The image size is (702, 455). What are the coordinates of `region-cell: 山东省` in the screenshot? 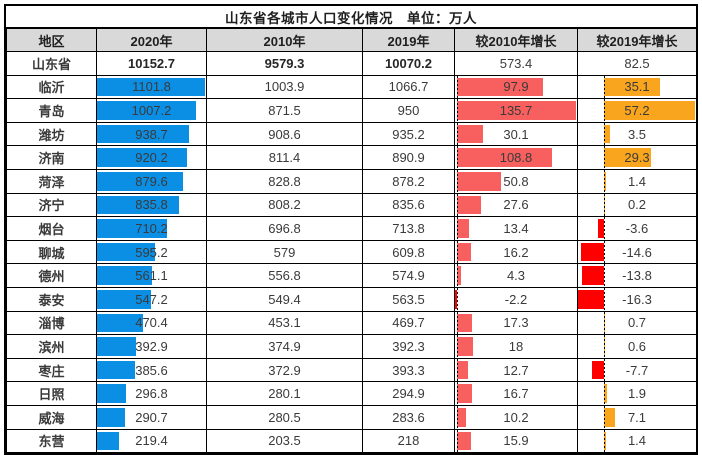 It's located at (52, 64).